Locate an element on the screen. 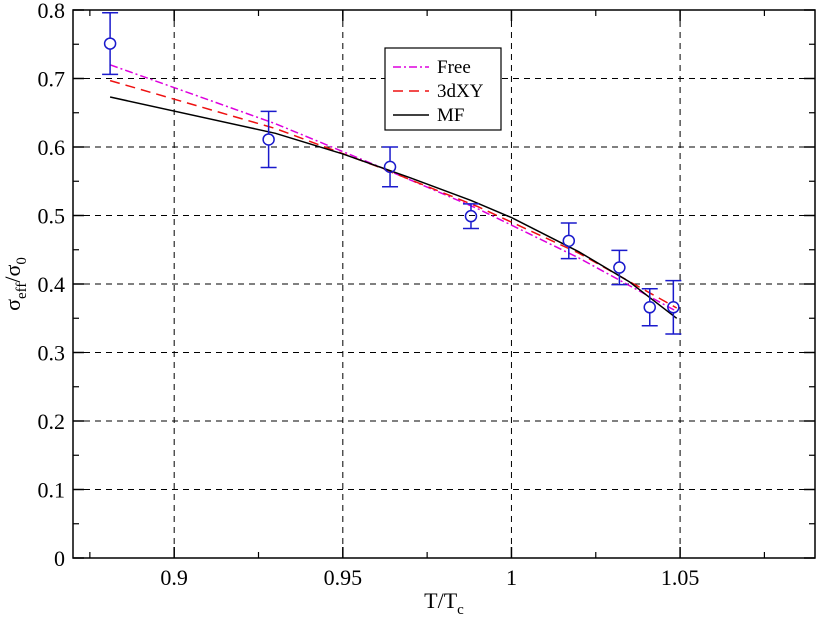 The image size is (817, 623). y-tick-label: 0.1 is located at coordinates (52, 490).